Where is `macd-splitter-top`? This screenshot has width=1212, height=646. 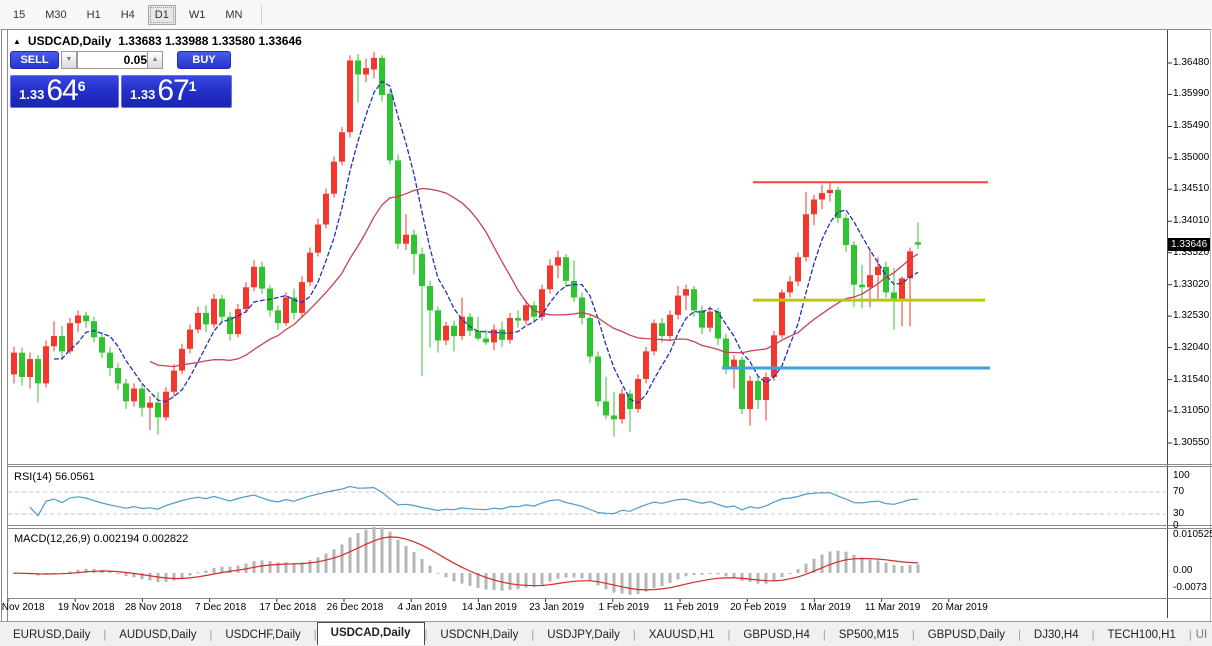
macd-splitter-top is located at coordinates (610, 525).